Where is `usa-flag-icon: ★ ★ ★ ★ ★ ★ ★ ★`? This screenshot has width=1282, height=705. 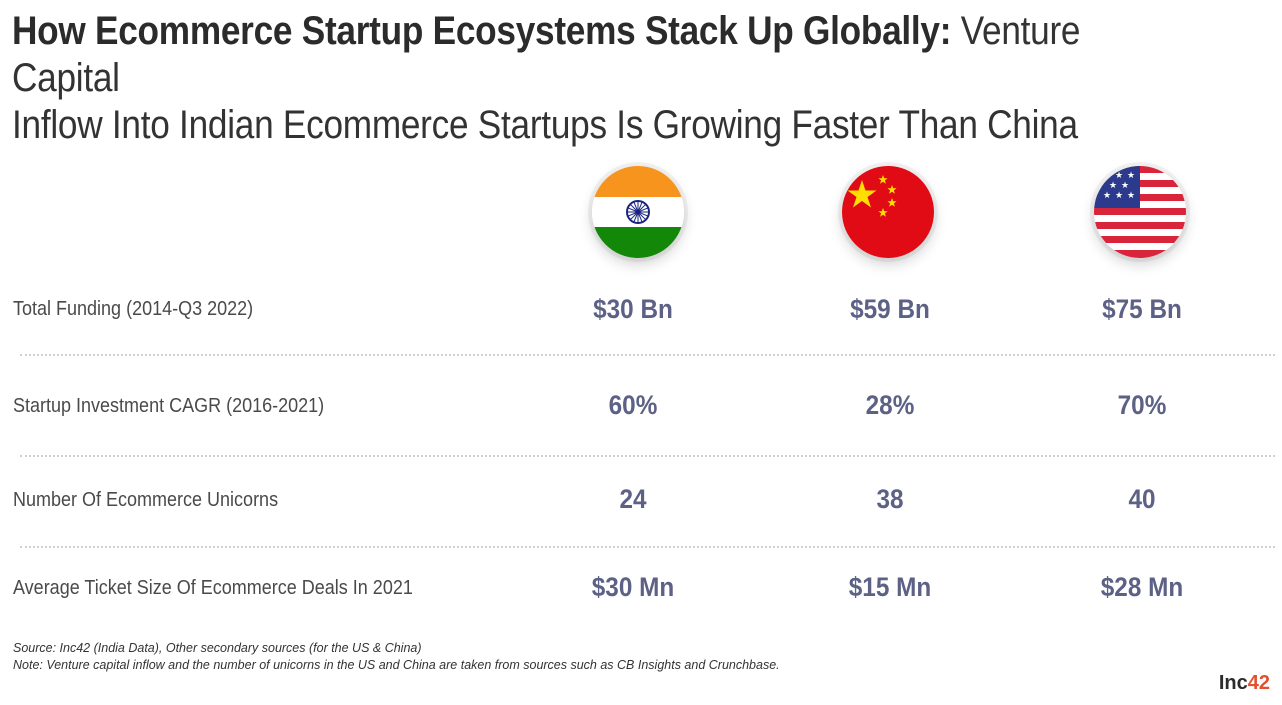
usa-flag-icon: ★ ★ ★ ★ ★ ★ ★ ★ is located at coordinates (1140, 212).